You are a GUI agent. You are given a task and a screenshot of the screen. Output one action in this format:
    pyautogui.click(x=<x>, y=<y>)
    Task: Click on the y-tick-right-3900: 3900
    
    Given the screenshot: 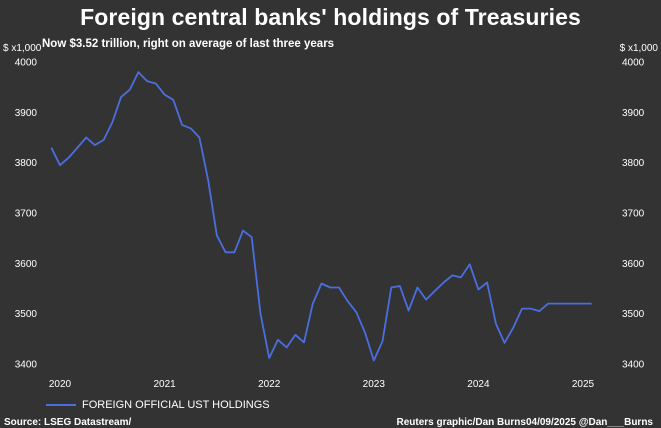 What is the action you would take?
    pyautogui.click(x=633, y=113)
    